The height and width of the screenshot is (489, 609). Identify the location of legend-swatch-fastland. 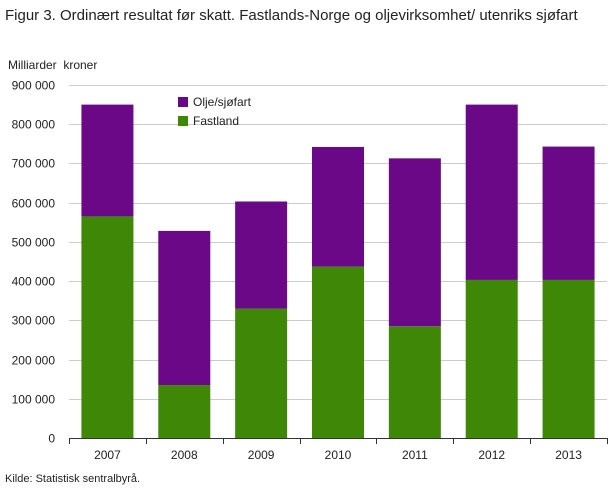
(183, 121).